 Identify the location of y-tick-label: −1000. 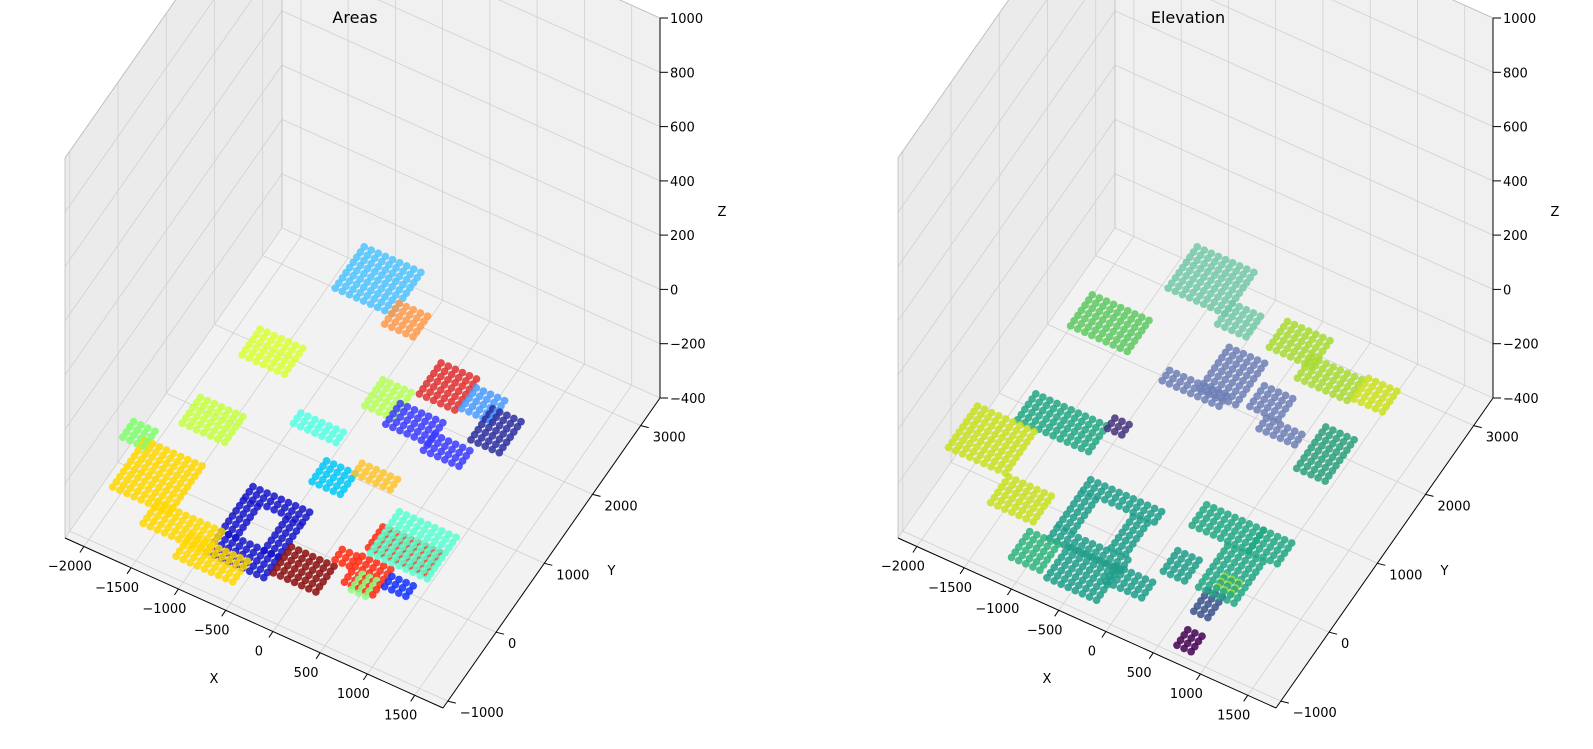
(482, 713).